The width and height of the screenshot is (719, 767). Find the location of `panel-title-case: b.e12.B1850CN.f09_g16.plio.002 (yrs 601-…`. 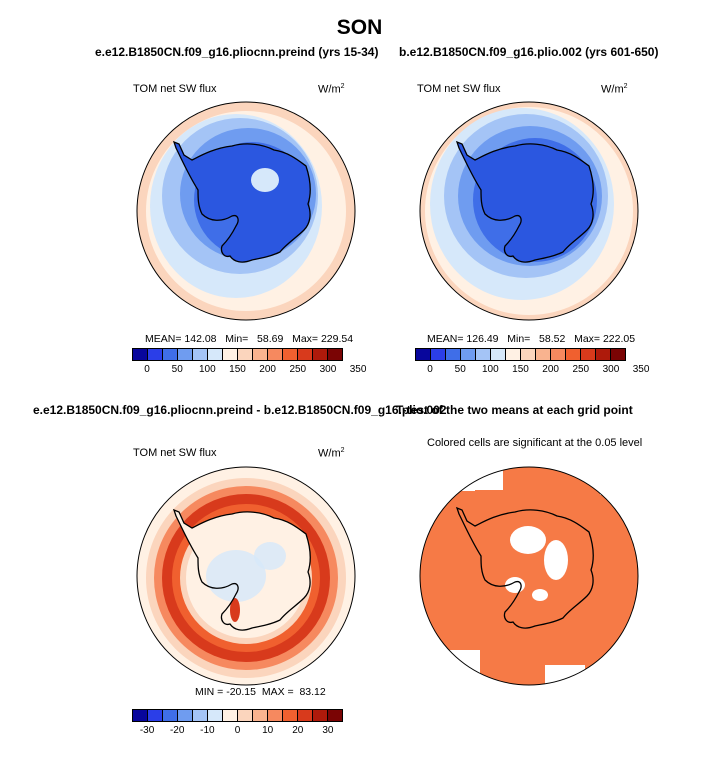

panel-title-case: b.e12.B1850CN.f09_g16.plio.002 (yrs 601-… is located at coordinates (529, 52).